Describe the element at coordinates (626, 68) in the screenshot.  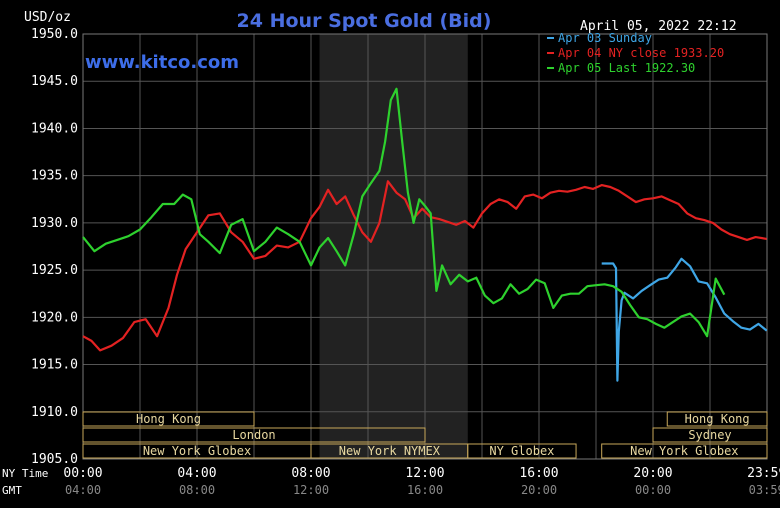
I see `legend-entry: Apr 05 Last 1922.30` at that location.